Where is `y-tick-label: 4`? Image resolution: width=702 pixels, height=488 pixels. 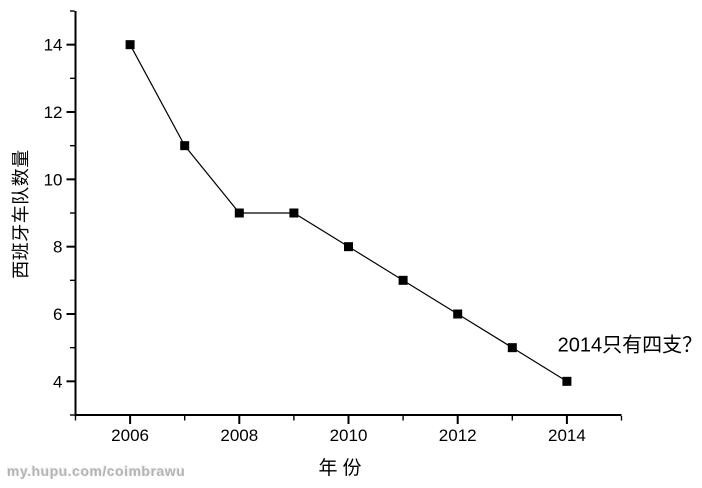 y-tick-label: 4 is located at coordinates (57, 381).